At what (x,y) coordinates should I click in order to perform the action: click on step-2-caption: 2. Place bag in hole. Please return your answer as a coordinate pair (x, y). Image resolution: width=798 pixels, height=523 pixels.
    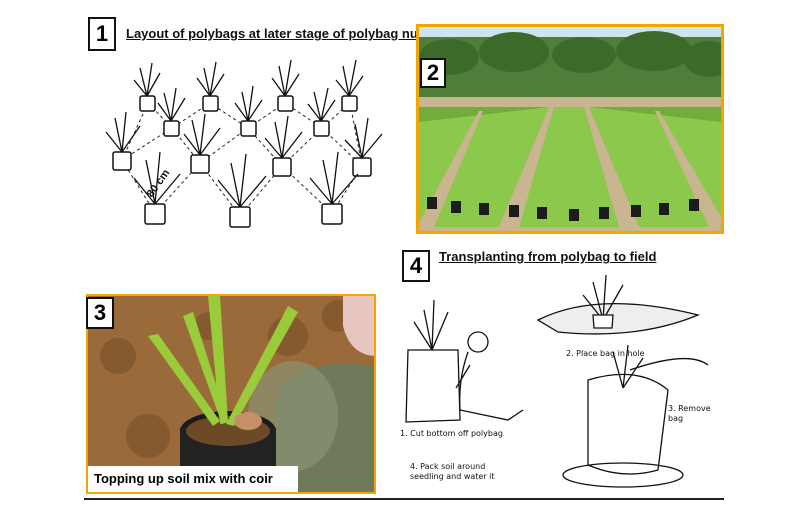
    Looking at the image, I should click on (605, 353).